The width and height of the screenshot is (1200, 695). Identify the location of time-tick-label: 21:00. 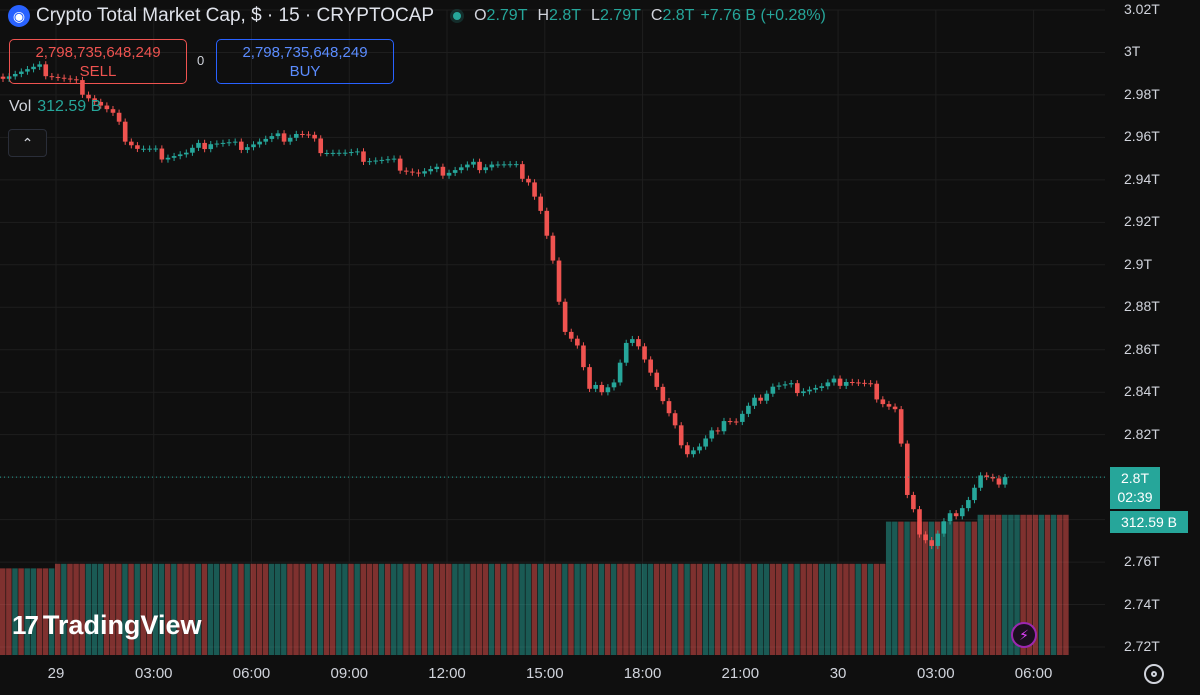
(740, 673).